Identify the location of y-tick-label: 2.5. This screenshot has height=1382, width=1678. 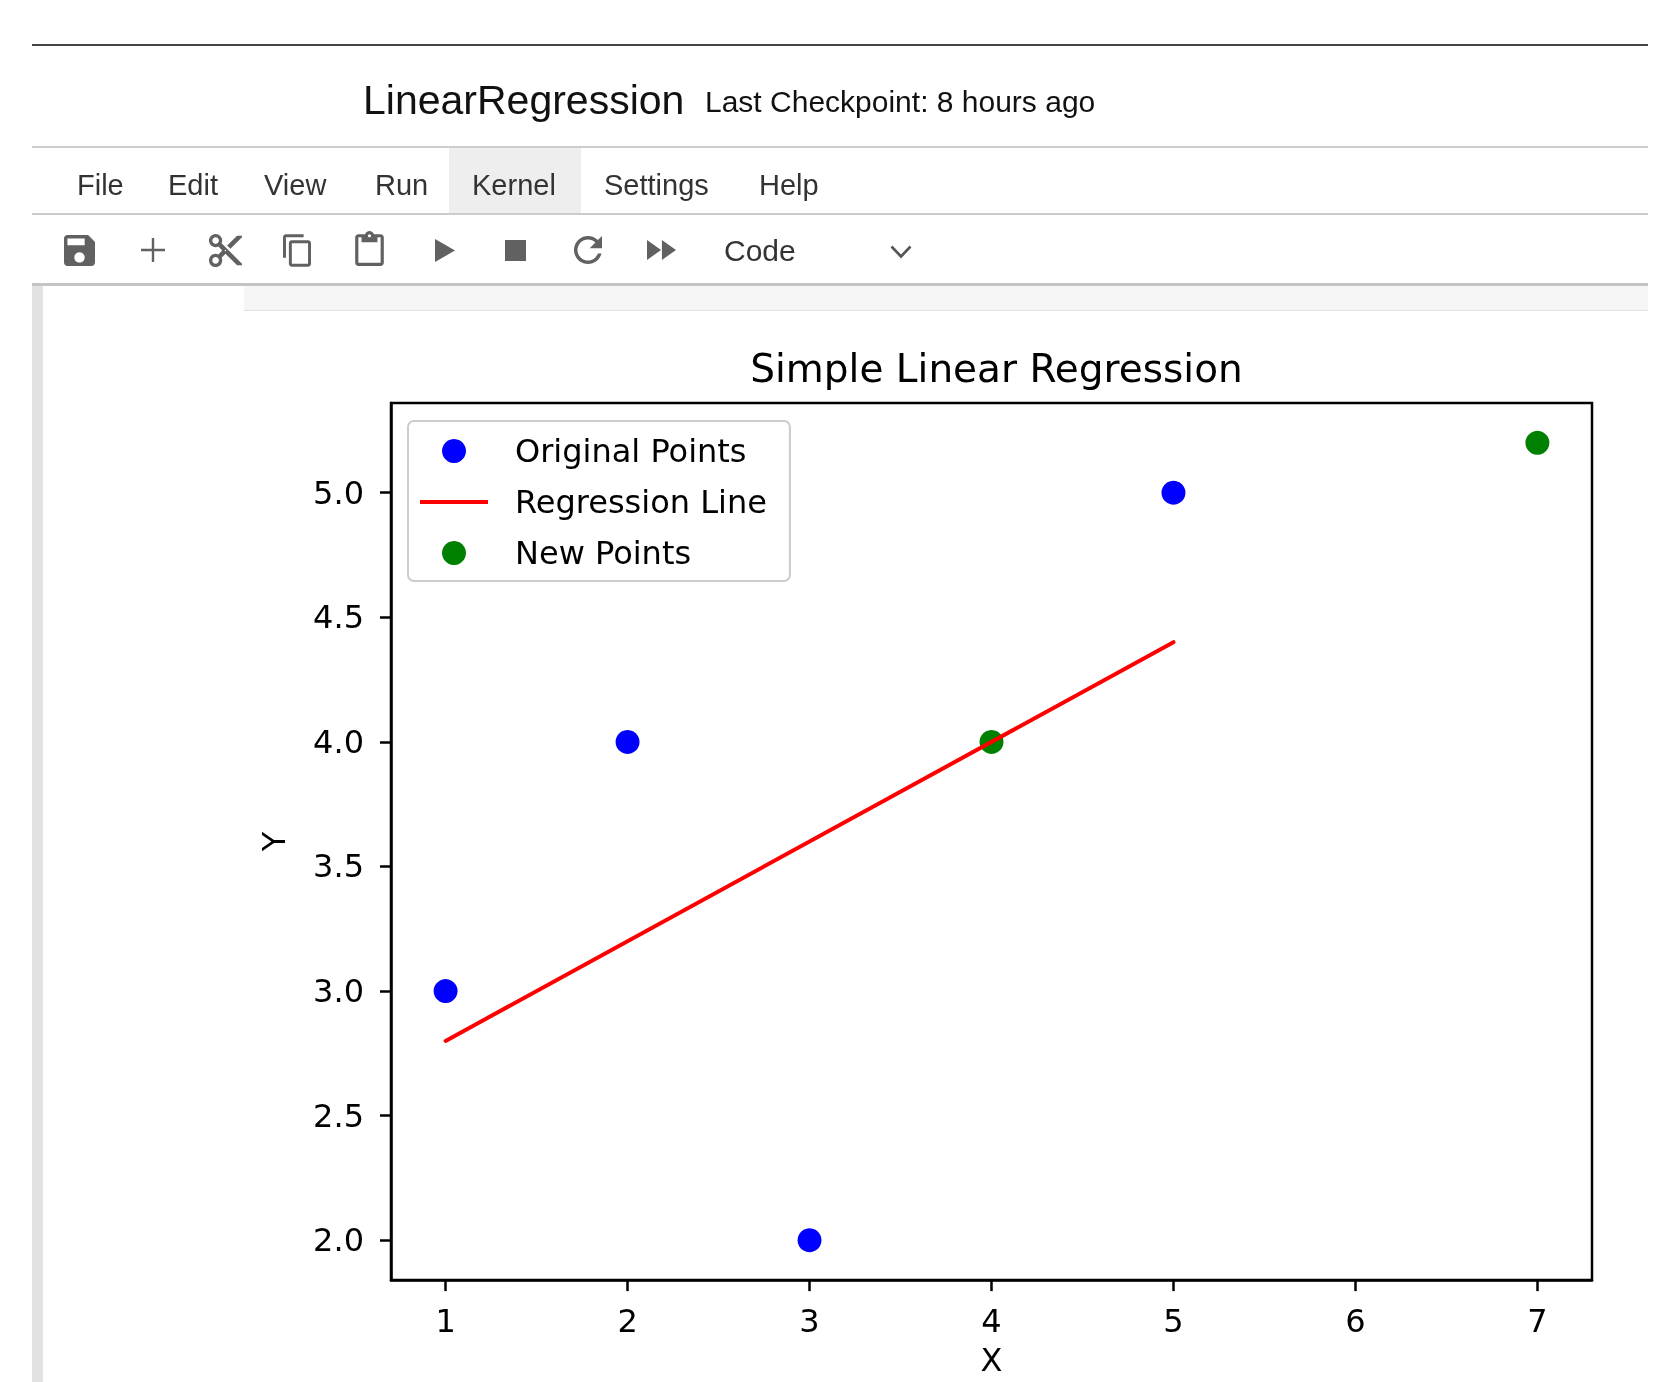
(338, 1115).